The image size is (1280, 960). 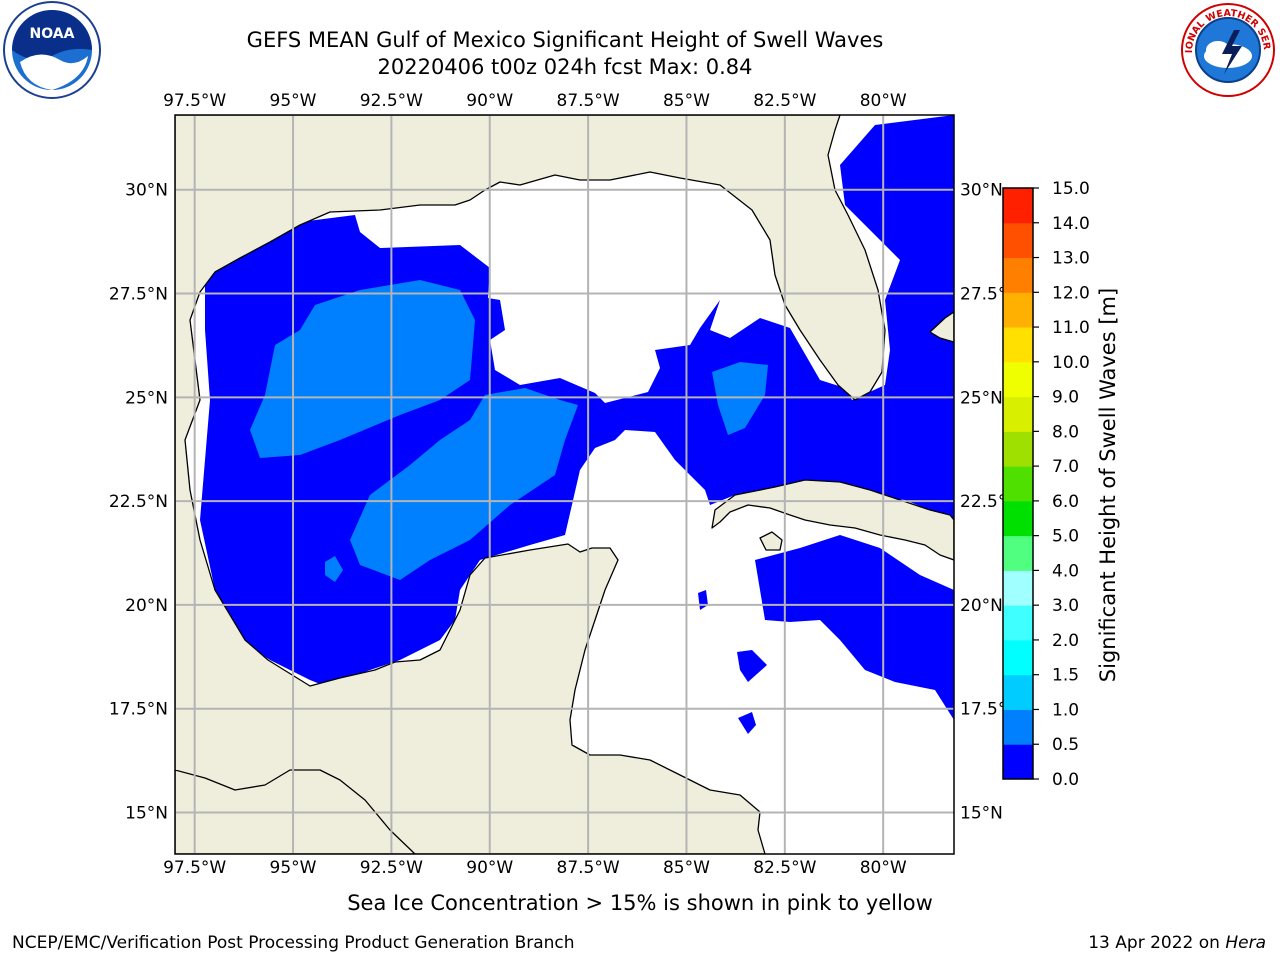 What do you see at coordinates (740, 398) in the screenshot?
I see `swell-area-cuba-north` at bounding box center [740, 398].